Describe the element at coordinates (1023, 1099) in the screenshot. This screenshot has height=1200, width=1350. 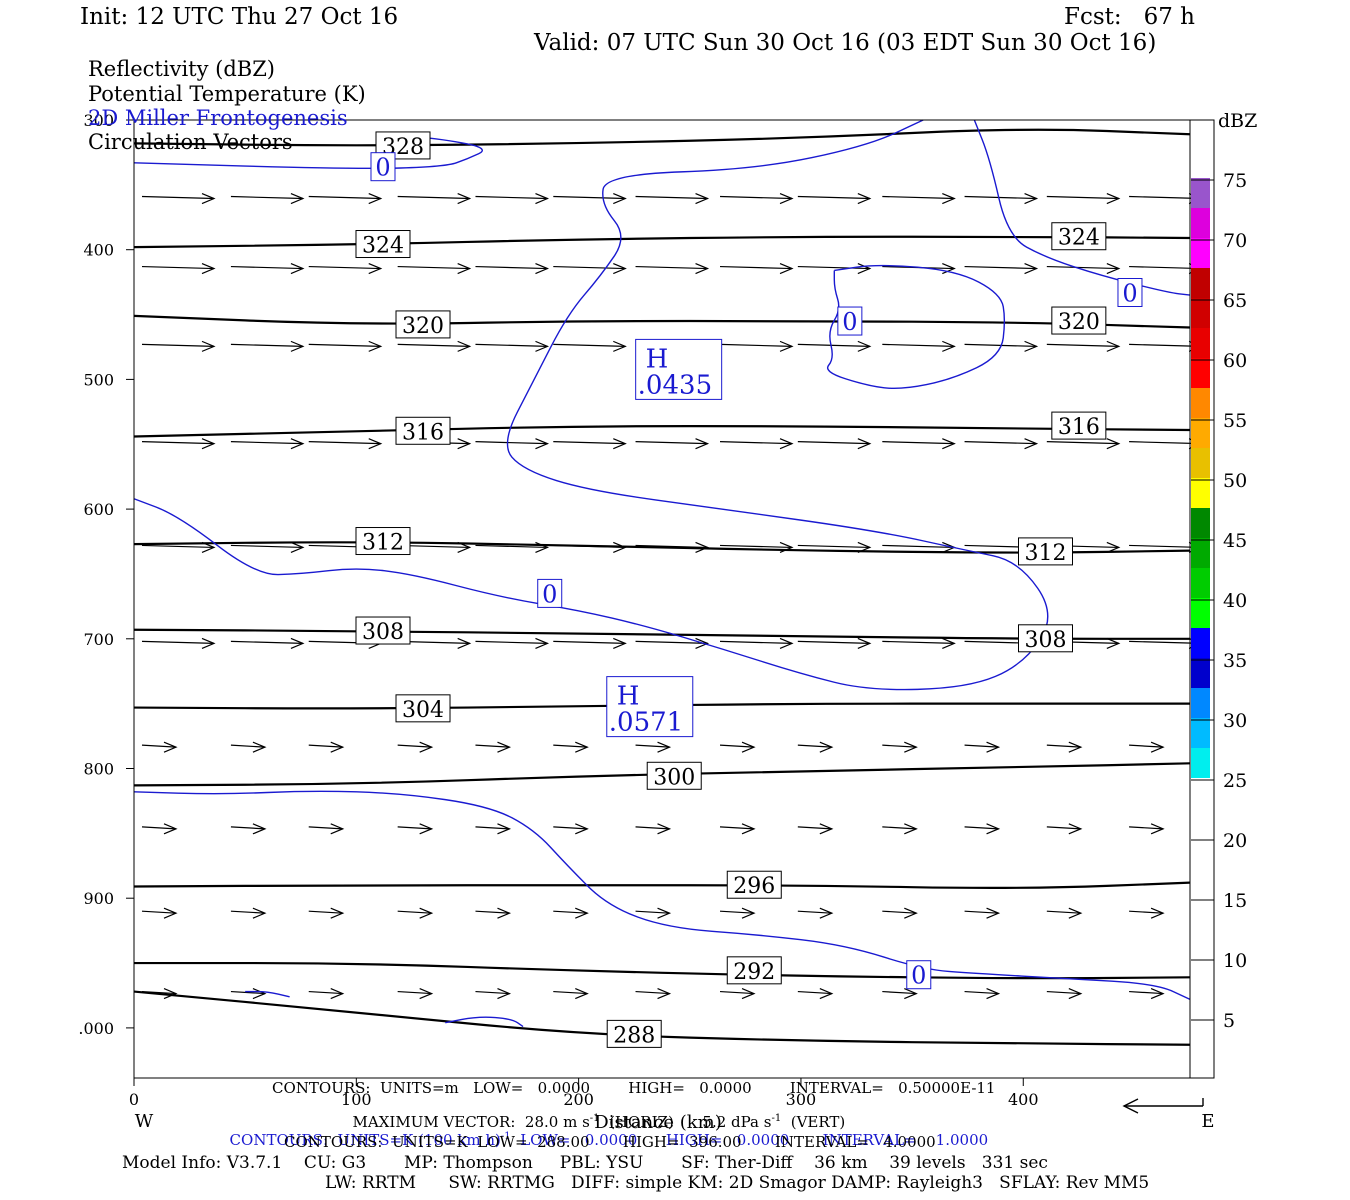
I see `x-tick-label: 400` at that location.